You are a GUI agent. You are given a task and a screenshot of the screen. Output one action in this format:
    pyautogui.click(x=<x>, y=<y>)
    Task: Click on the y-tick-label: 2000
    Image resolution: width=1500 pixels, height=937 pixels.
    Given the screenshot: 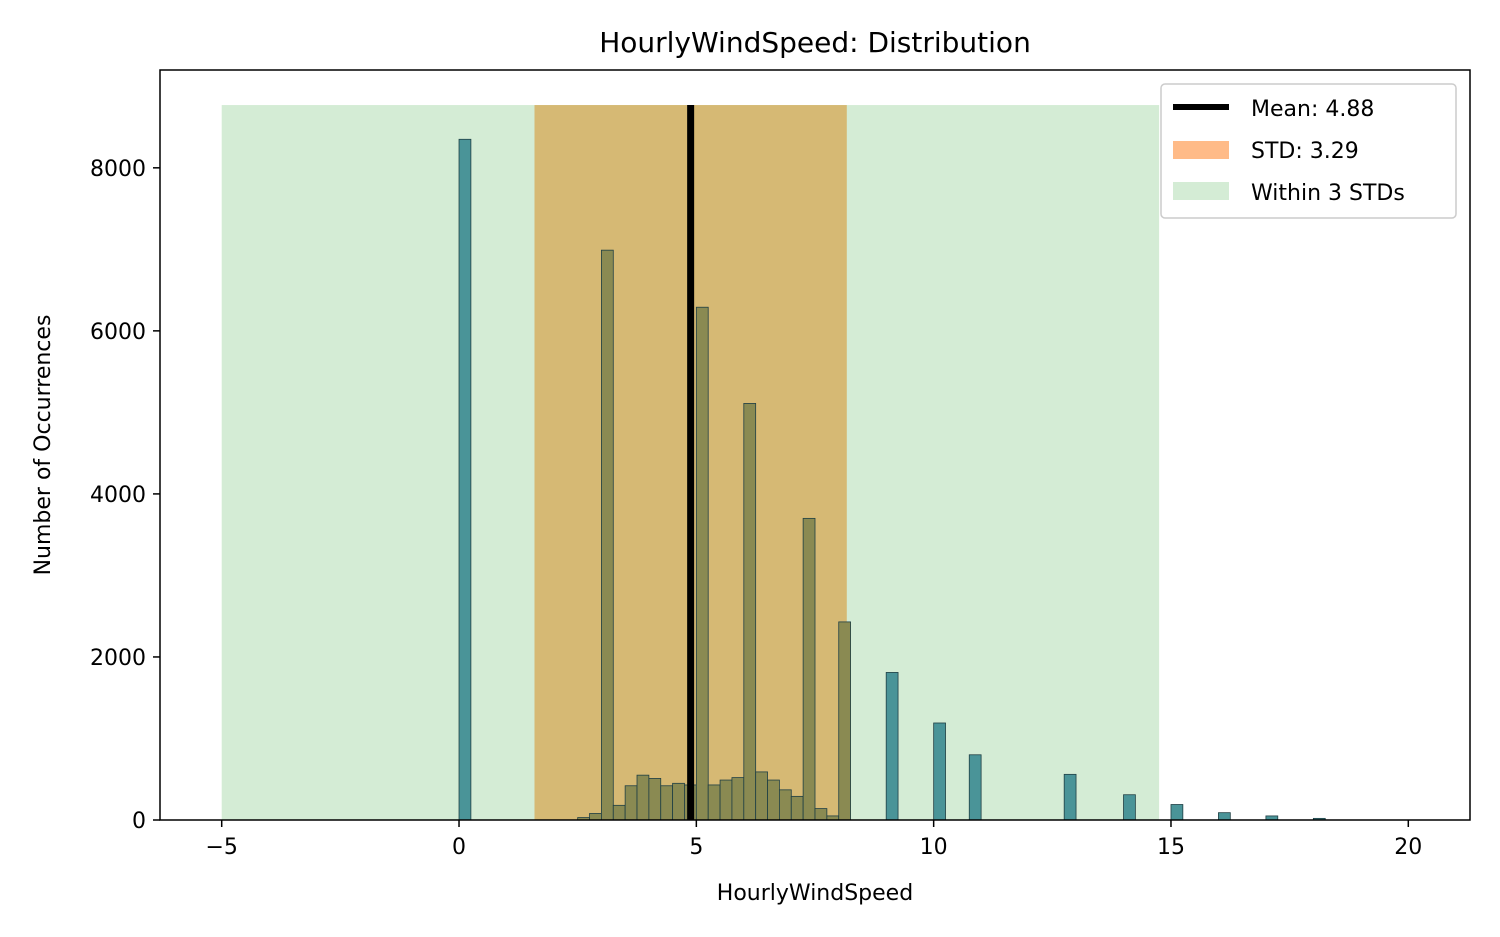 What is the action you would take?
    pyautogui.click(x=118, y=658)
    